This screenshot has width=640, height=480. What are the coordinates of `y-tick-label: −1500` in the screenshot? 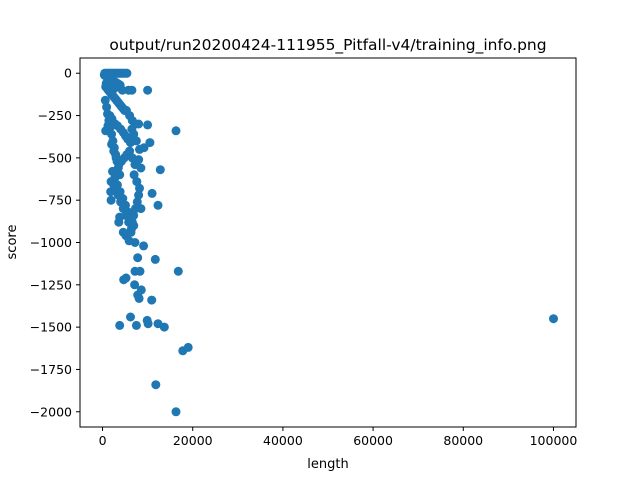 It's located at (51, 327).